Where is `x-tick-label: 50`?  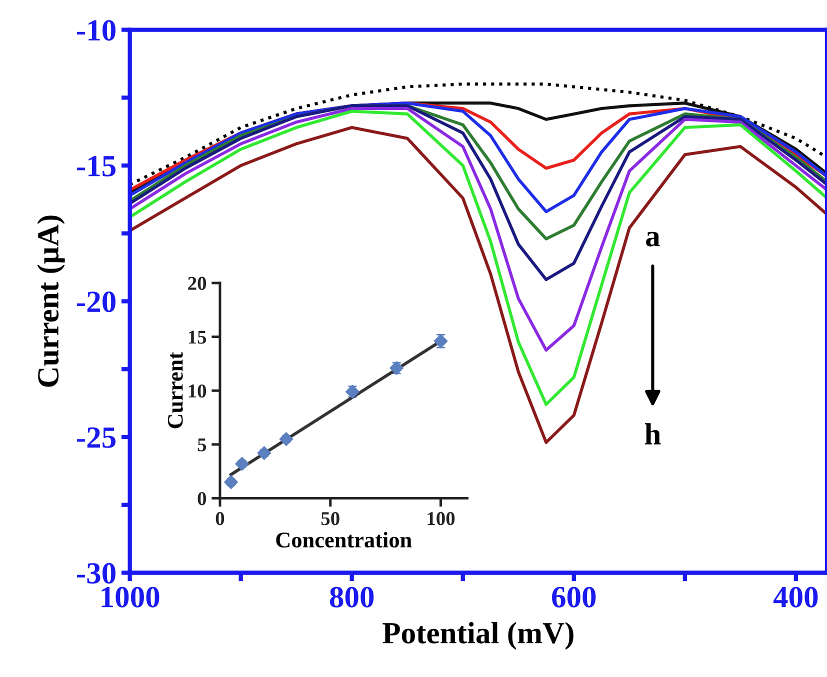
x-tick-label: 50 is located at coordinates (330, 519).